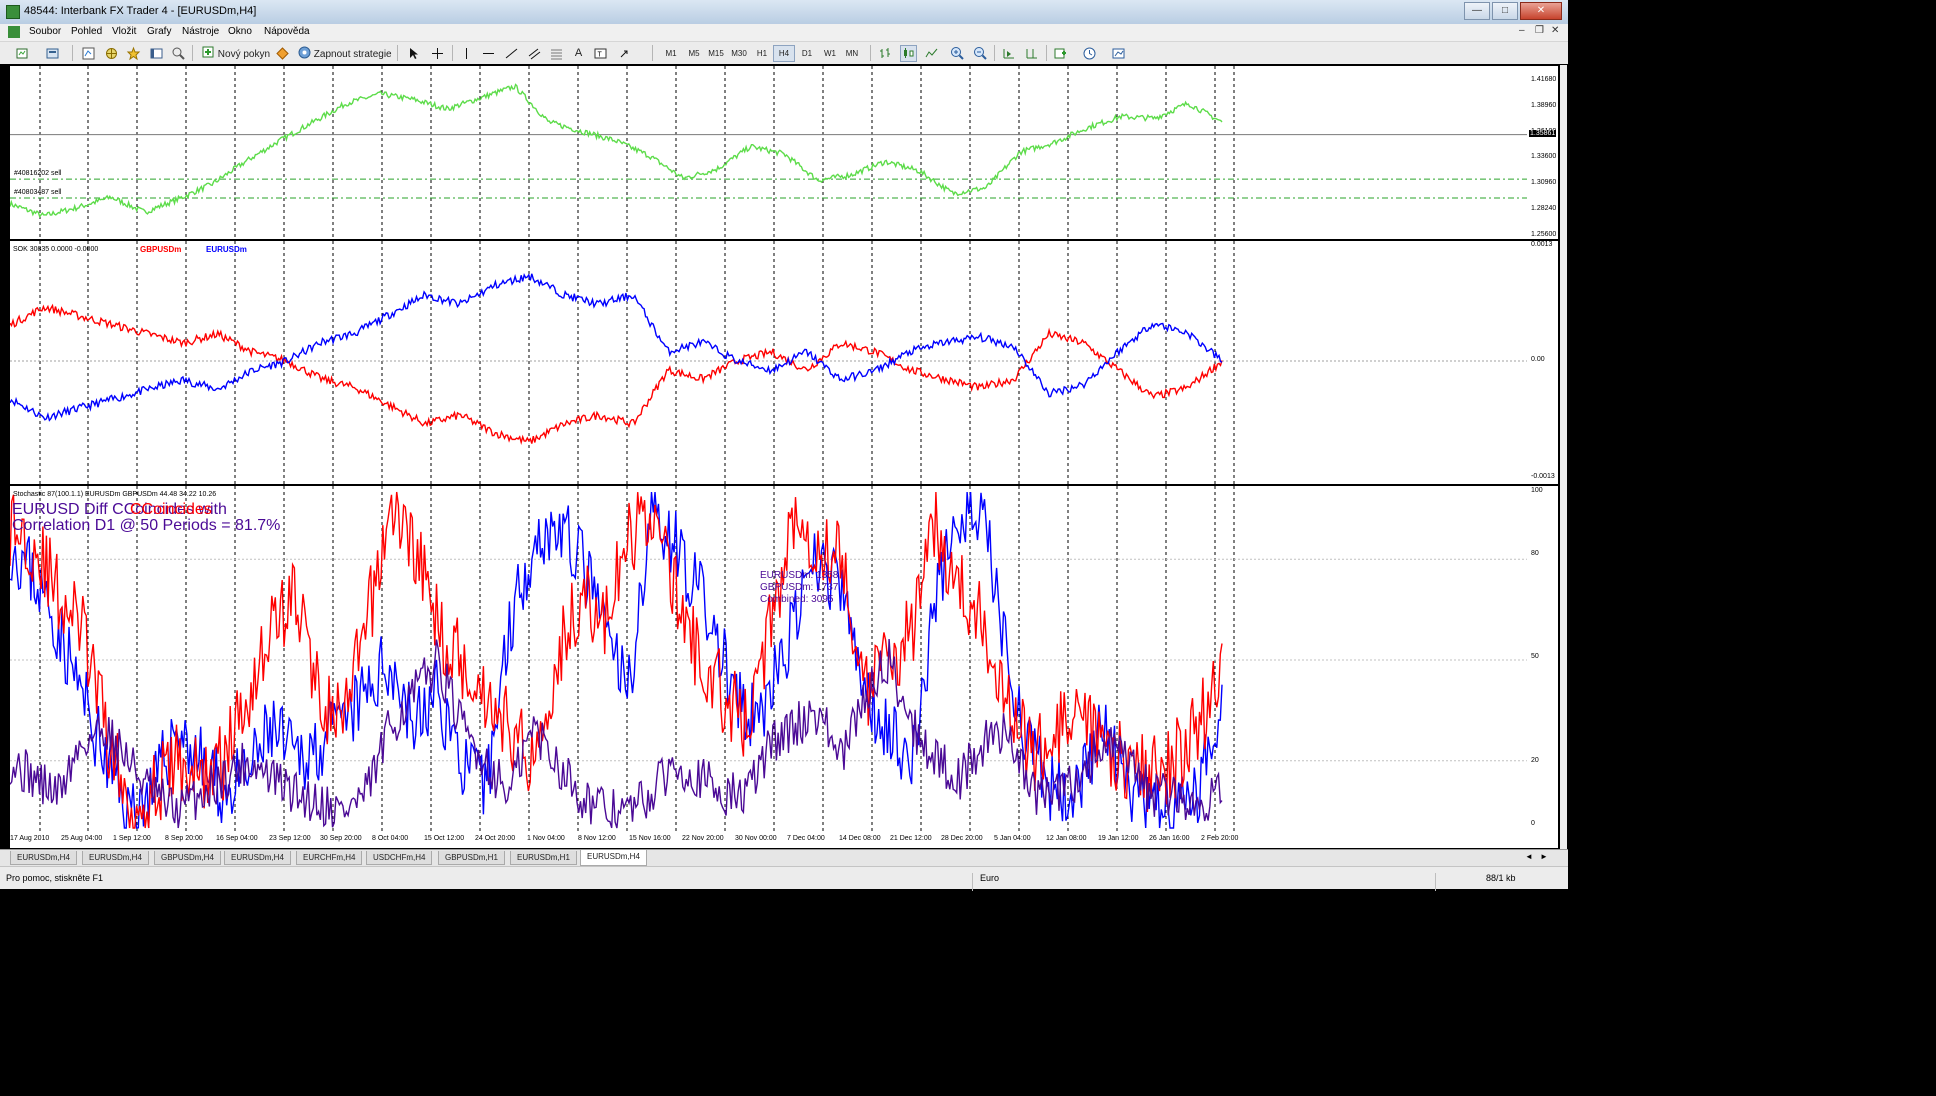  Describe the element at coordinates (1522, 30) in the screenshot. I see `mdi-minimize-button: –` at that location.